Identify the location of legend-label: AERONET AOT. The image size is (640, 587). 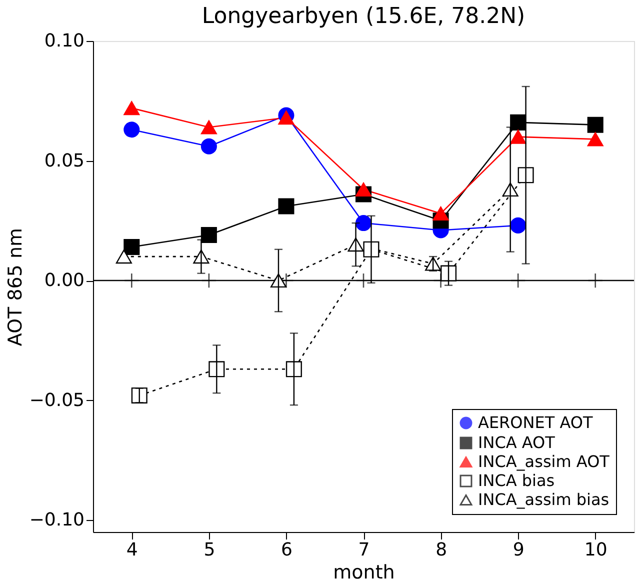
(535, 422).